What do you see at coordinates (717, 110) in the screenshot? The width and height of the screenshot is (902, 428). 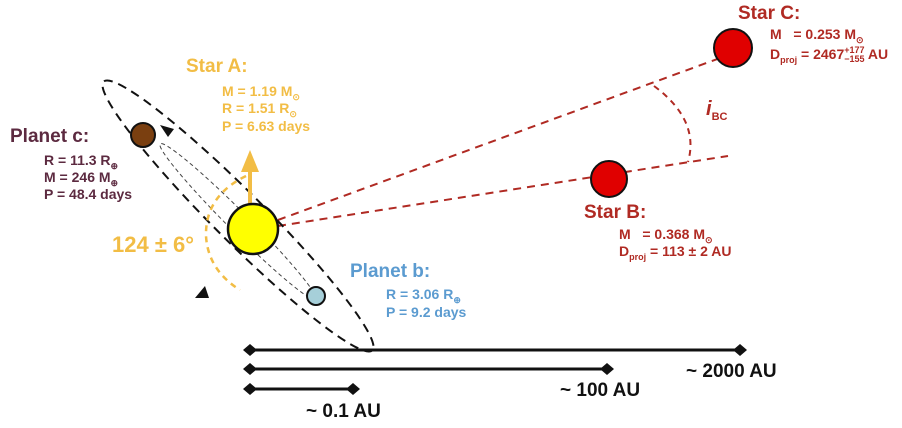 I see `angle-bc-label: iBC` at bounding box center [717, 110].